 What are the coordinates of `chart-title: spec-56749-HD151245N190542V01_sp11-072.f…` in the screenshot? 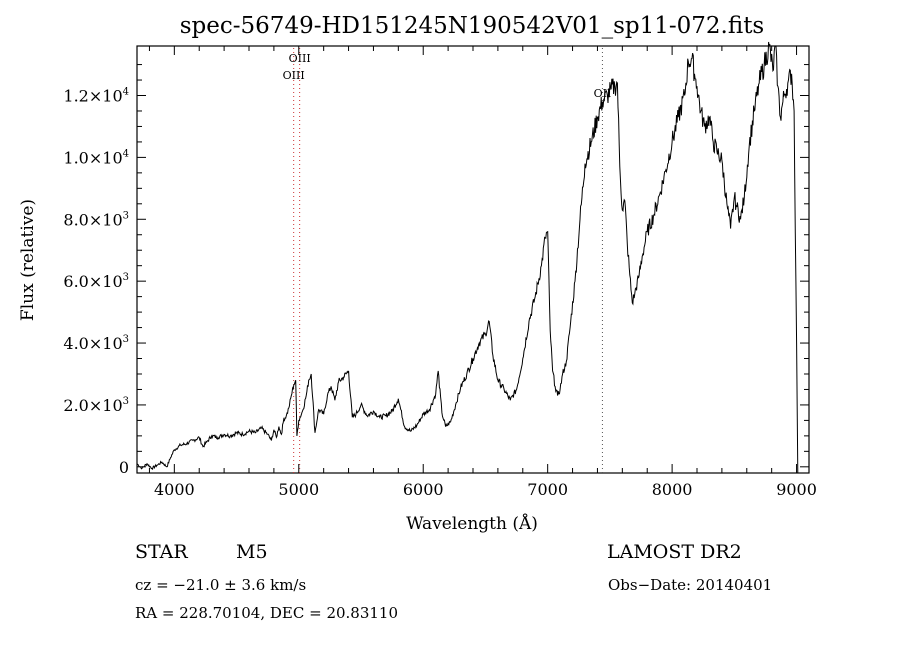 It's located at (472, 26).